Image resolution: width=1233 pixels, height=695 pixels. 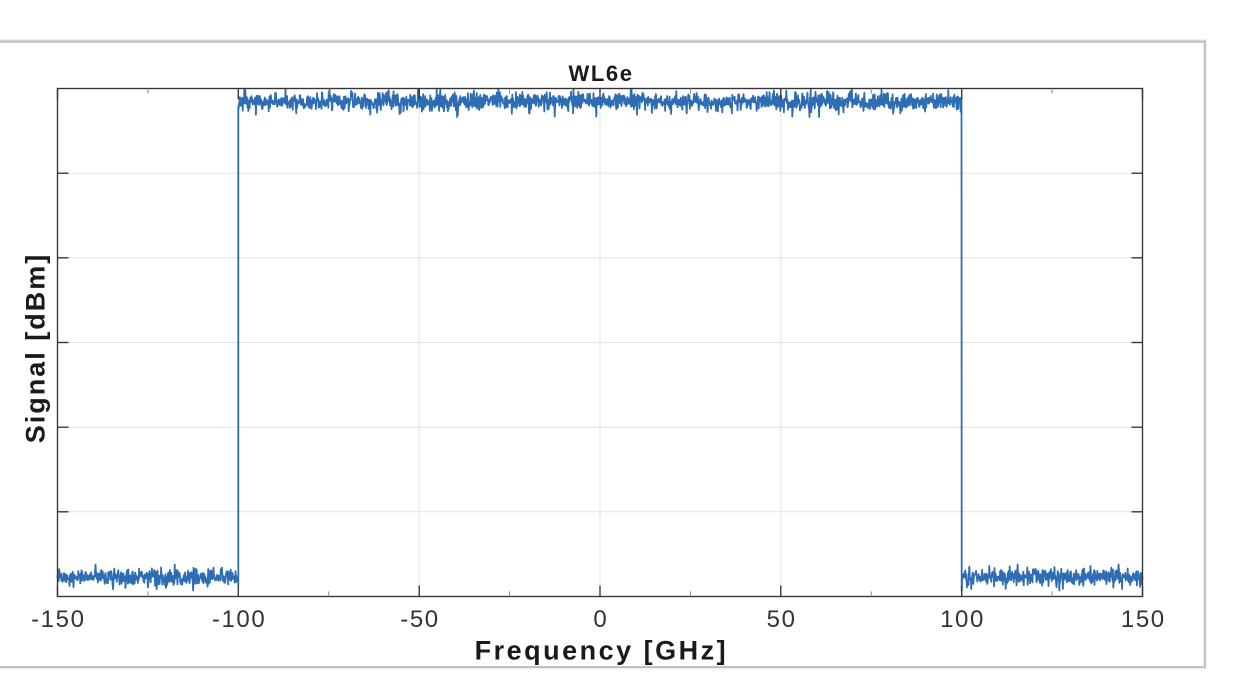 What do you see at coordinates (58, 619) in the screenshot?
I see `svg-text: -150` at bounding box center [58, 619].